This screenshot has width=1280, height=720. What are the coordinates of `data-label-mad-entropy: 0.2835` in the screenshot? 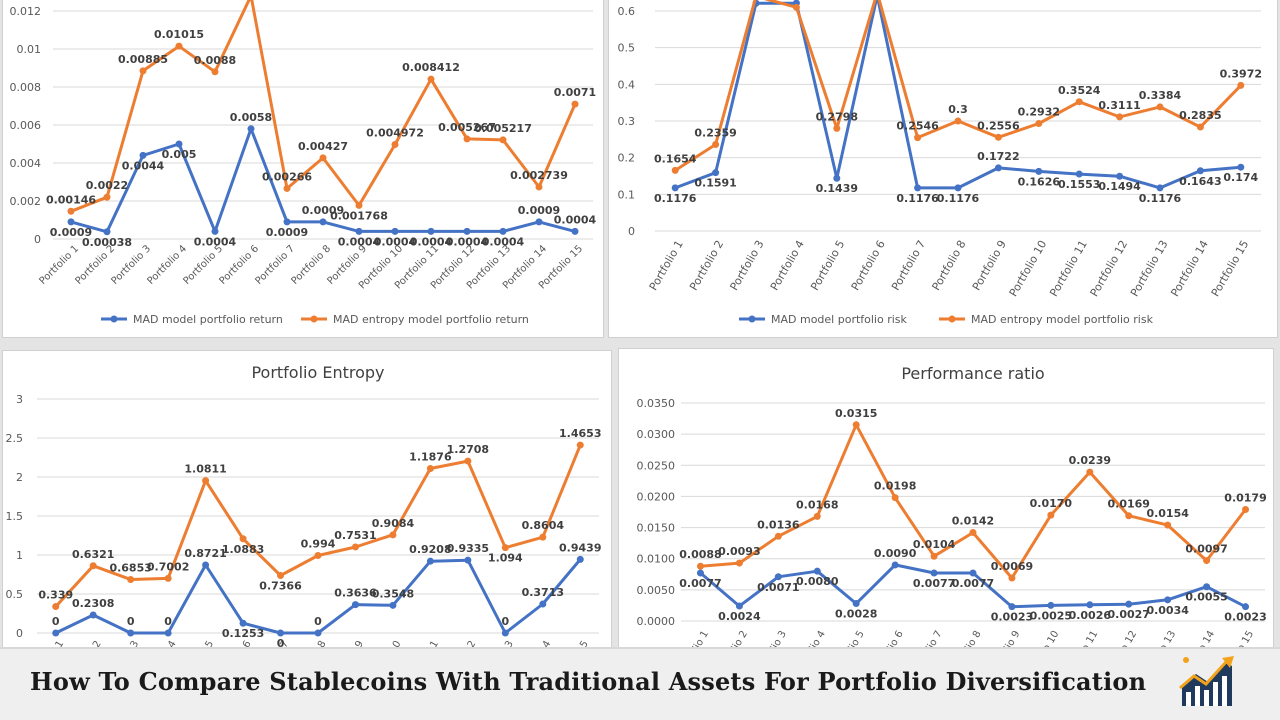 It's located at (1200, 115).